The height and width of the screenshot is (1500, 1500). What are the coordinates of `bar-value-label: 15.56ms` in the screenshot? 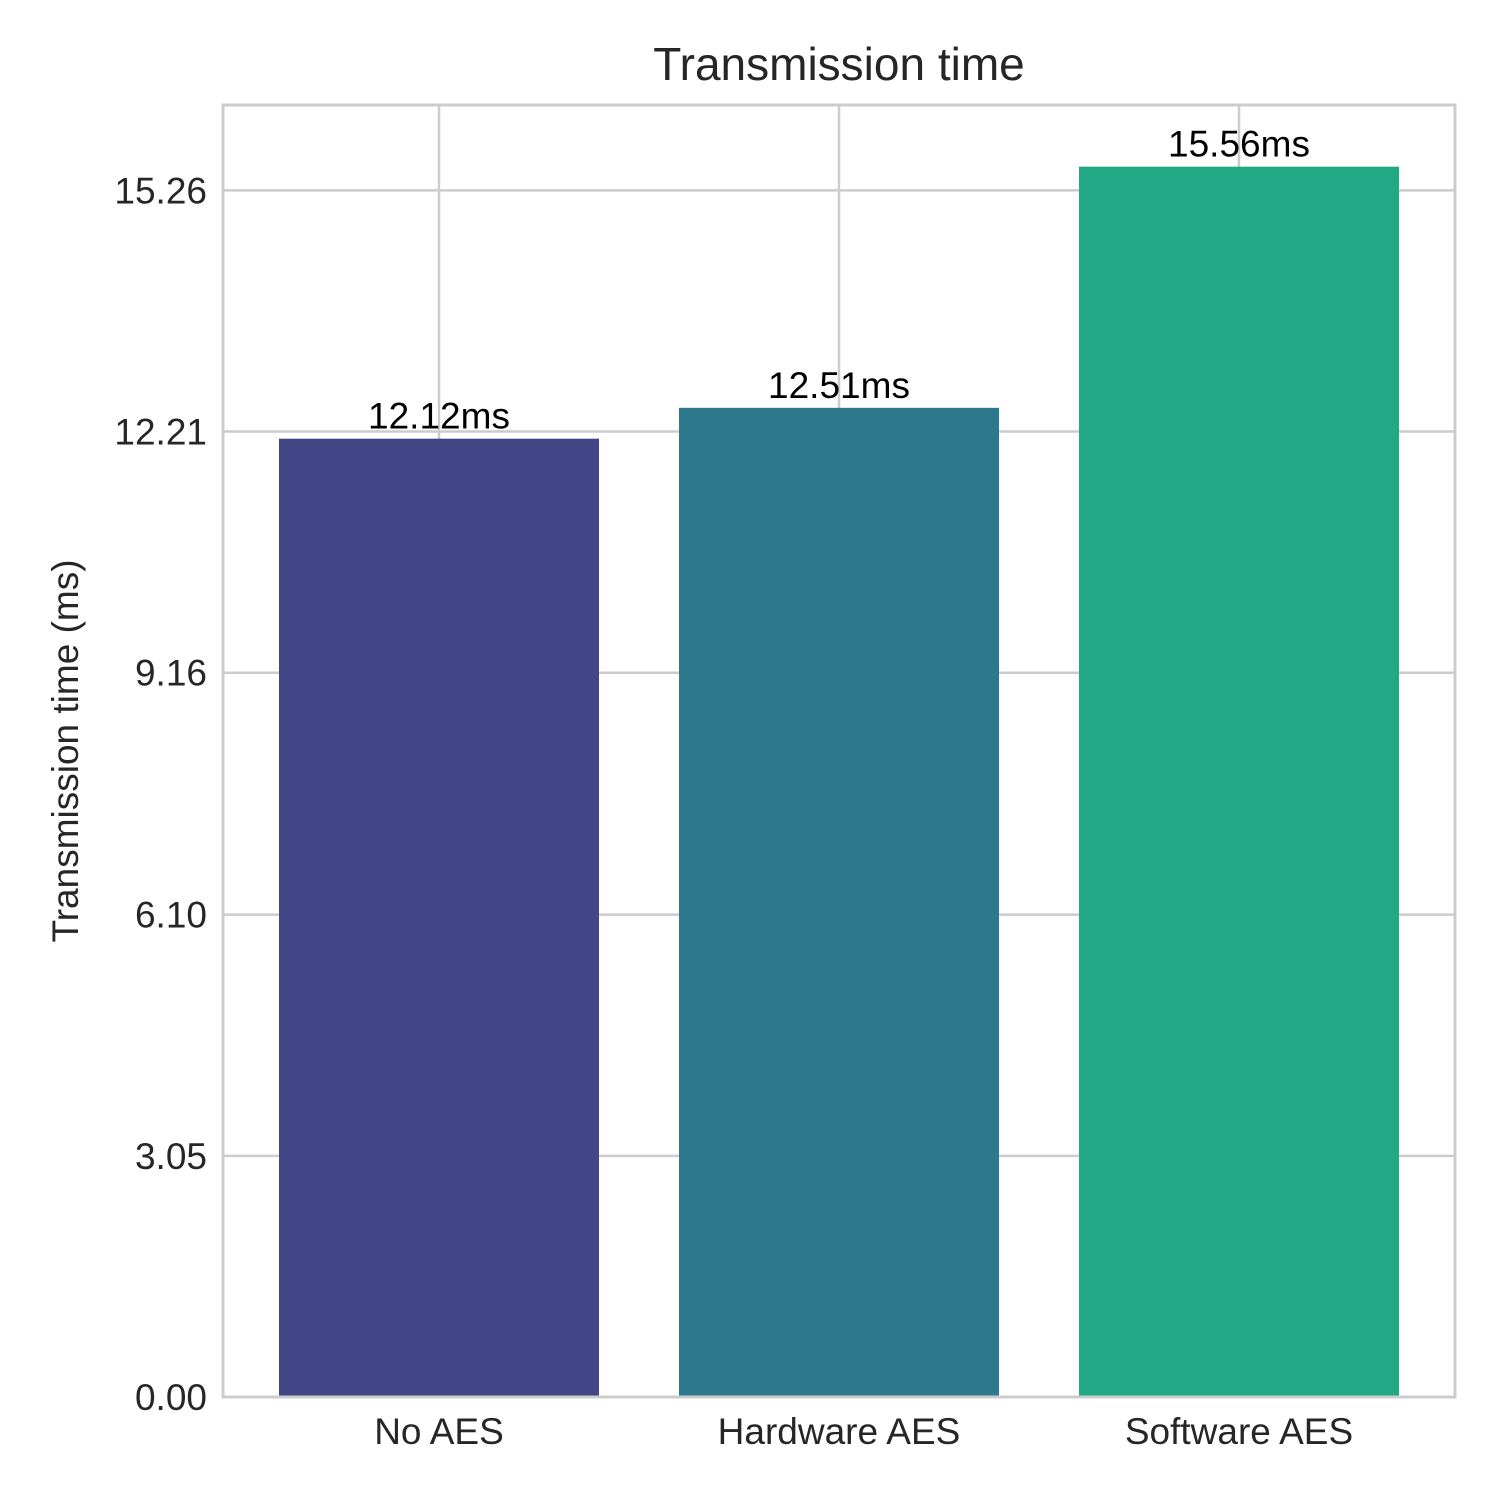 It's located at (1239, 144).